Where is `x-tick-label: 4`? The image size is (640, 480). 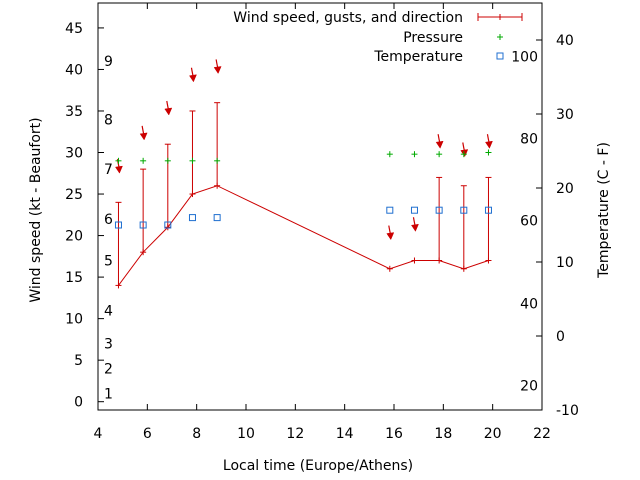 x-tick-label: 4 is located at coordinates (98, 434).